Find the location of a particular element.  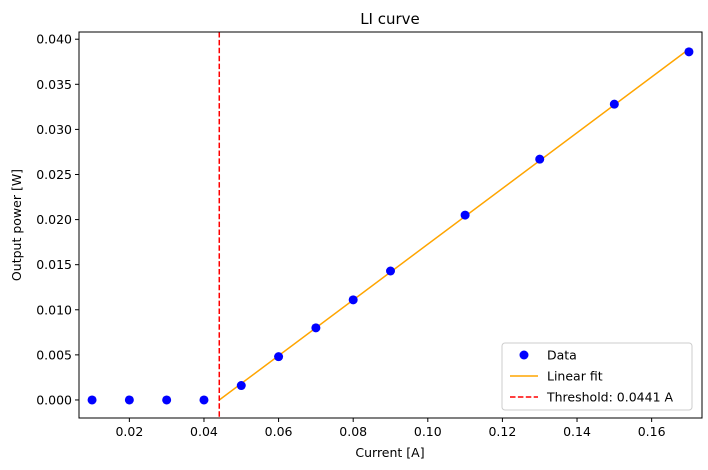

y-tick-label: 0.020 is located at coordinates (54, 219).